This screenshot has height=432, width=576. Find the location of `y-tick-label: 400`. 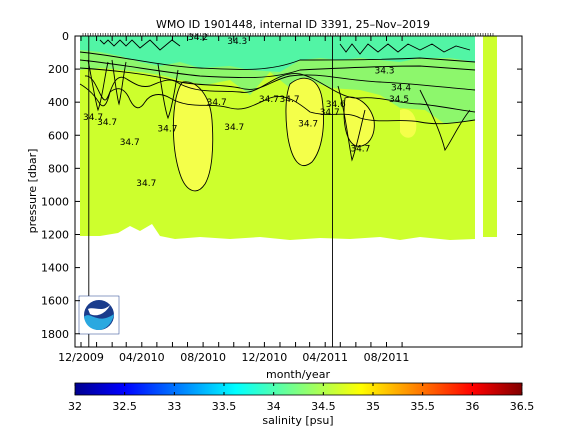

y-tick-label: 400 is located at coordinates (58, 102).